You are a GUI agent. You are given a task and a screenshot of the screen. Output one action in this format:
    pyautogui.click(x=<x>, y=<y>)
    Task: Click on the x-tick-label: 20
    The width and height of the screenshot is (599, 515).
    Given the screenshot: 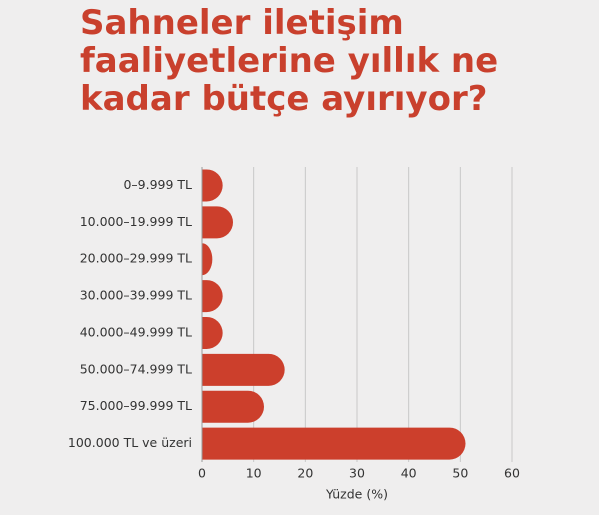 What is the action you would take?
    pyautogui.click(x=305, y=473)
    